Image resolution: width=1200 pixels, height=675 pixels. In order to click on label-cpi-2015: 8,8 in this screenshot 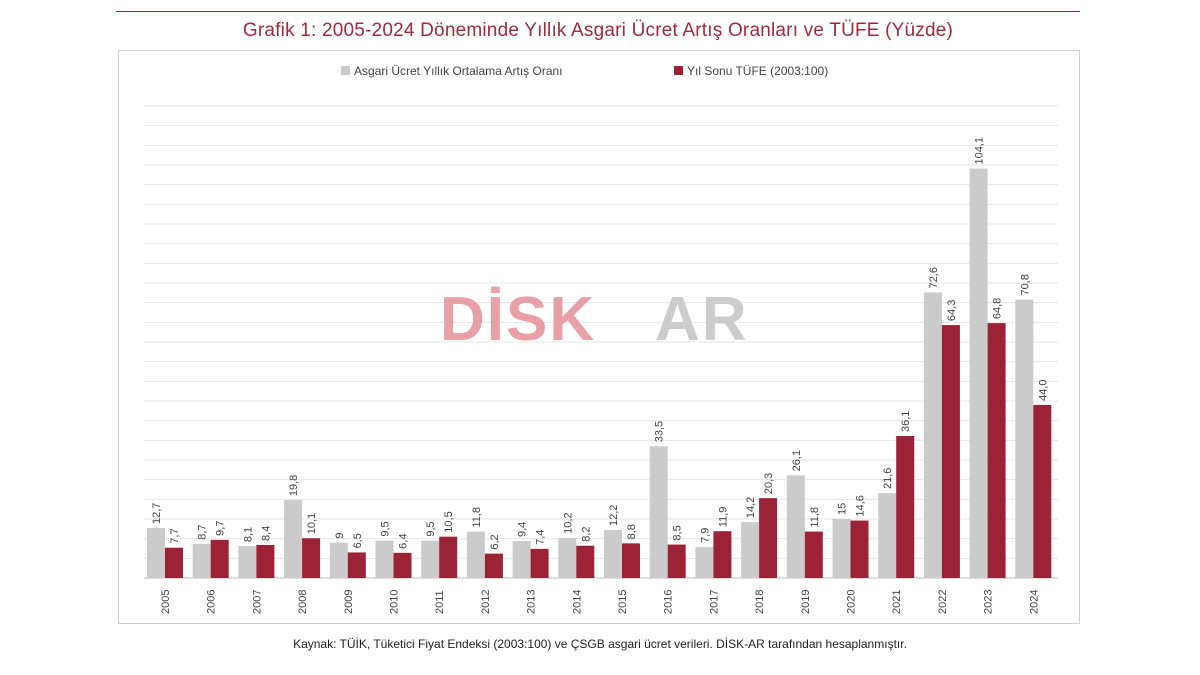, I will do `click(632, 531)`.